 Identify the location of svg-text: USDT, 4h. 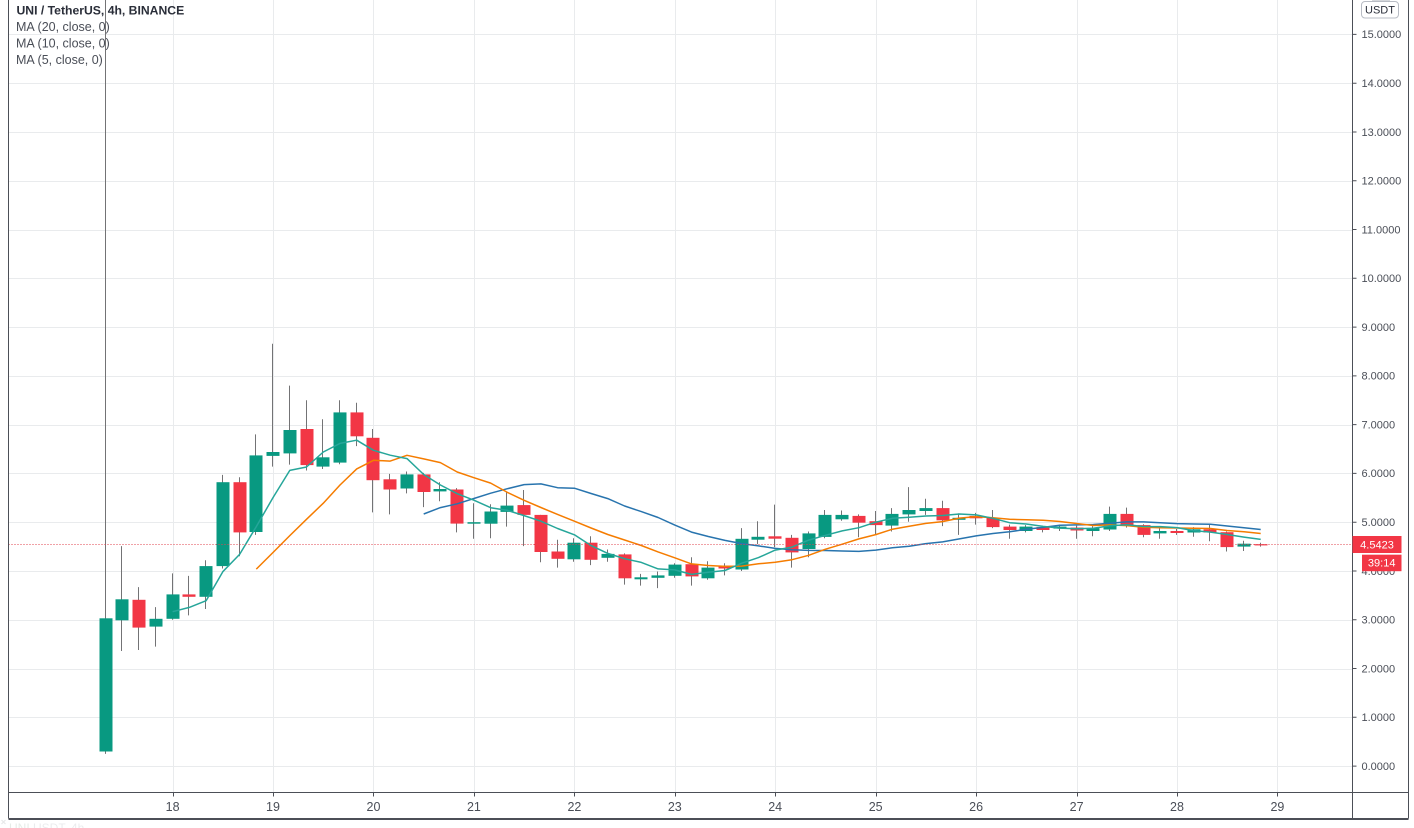
(58, 824).